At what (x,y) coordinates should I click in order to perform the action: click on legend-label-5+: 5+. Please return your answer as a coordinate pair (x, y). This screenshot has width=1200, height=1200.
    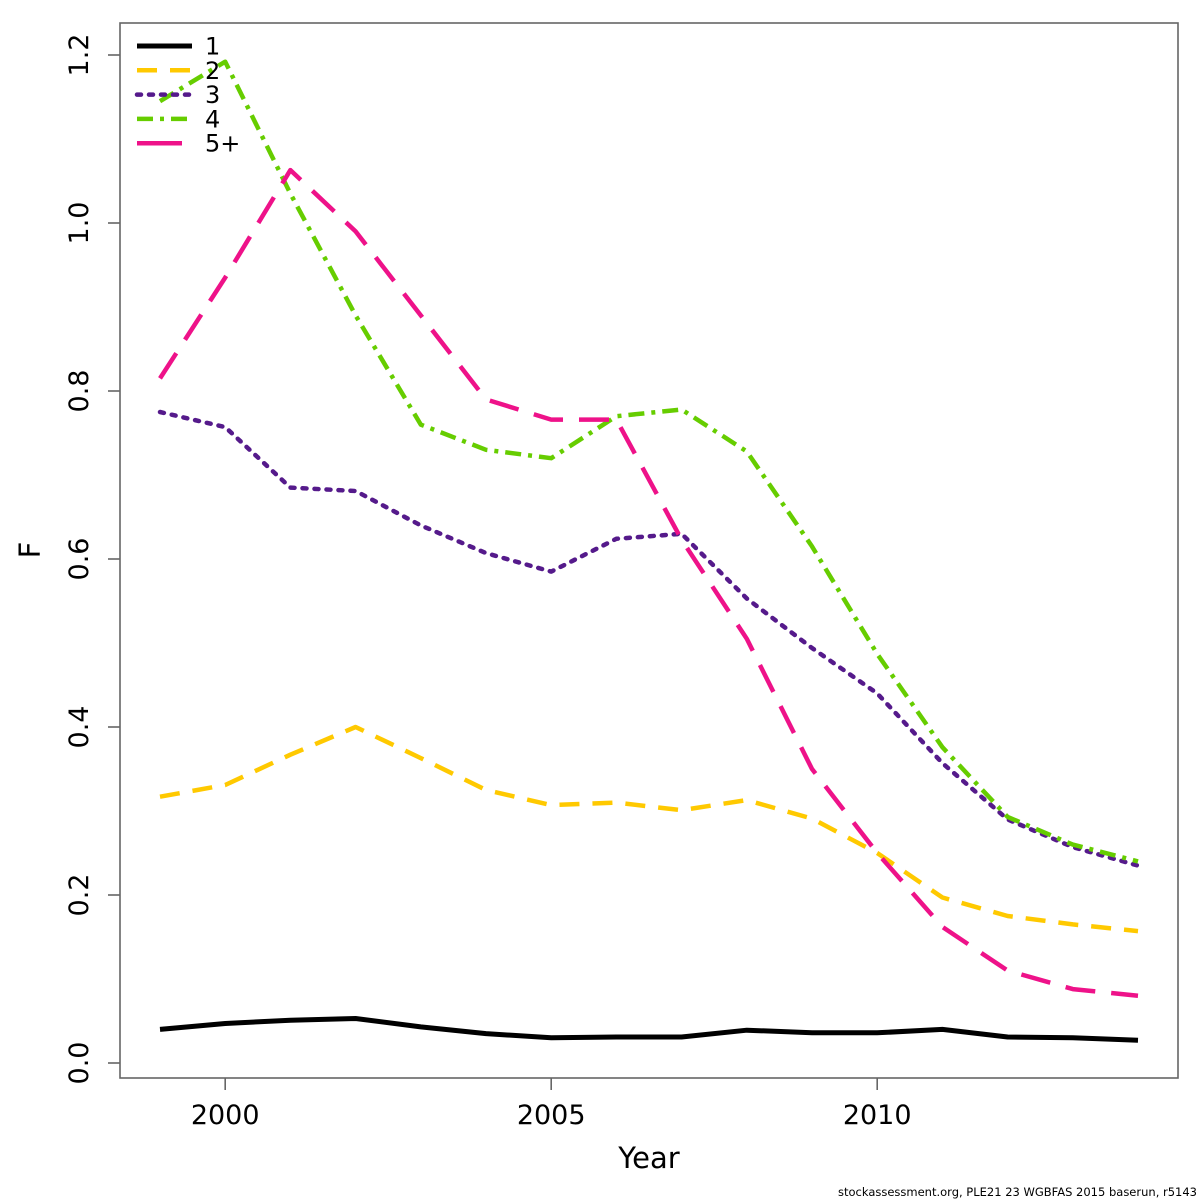
    Looking at the image, I should click on (222, 144).